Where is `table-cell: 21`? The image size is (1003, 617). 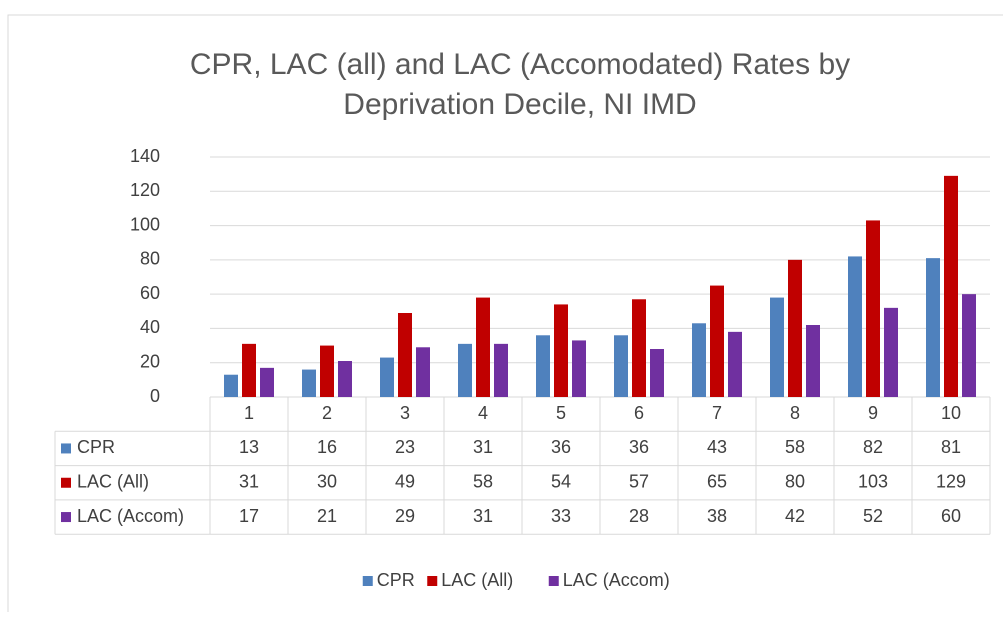 table-cell: 21 is located at coordinates (327, 516).